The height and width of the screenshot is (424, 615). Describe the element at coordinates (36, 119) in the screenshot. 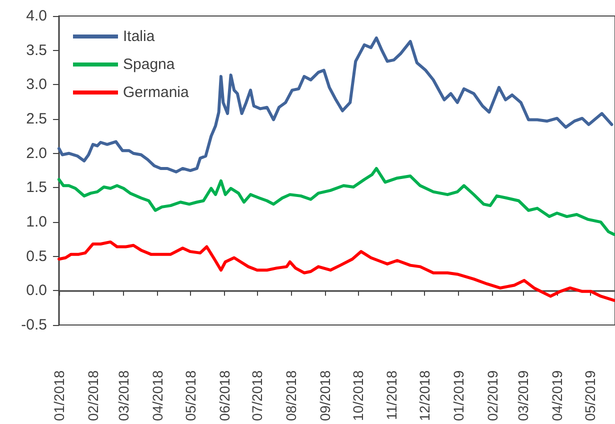

I see `y-tick-label: 2.5` at that location.